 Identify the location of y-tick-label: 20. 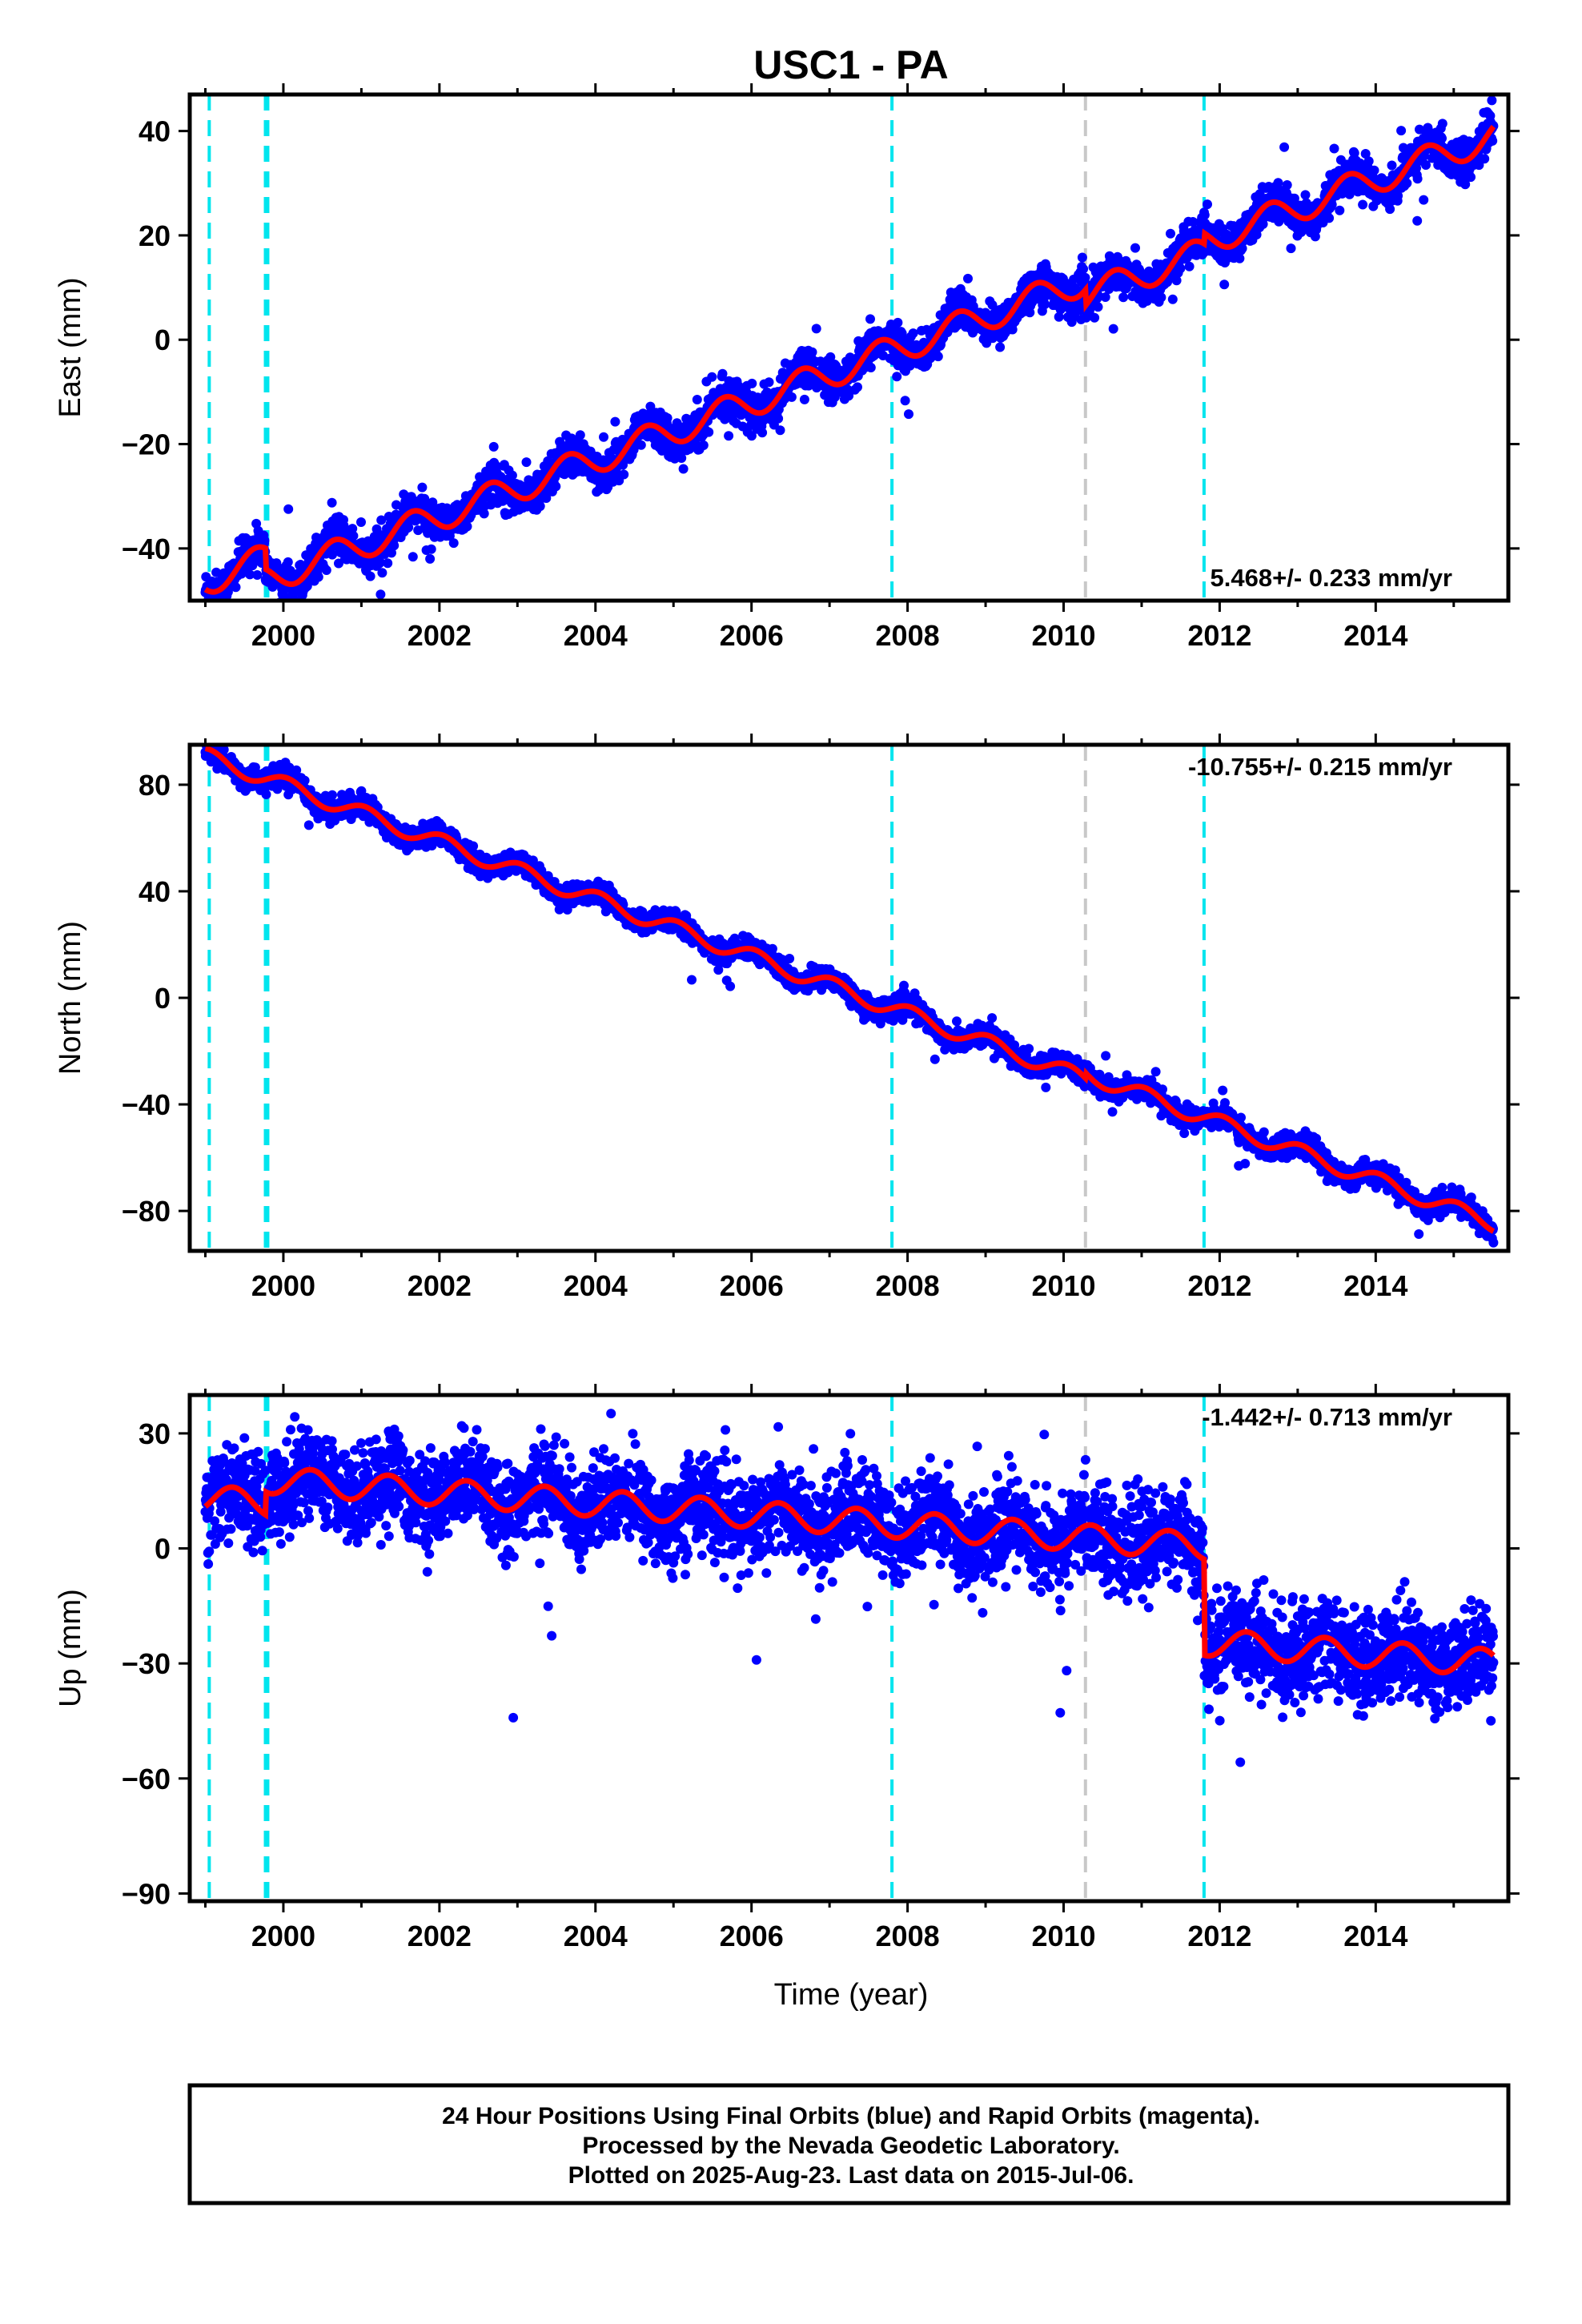
(155, 235).